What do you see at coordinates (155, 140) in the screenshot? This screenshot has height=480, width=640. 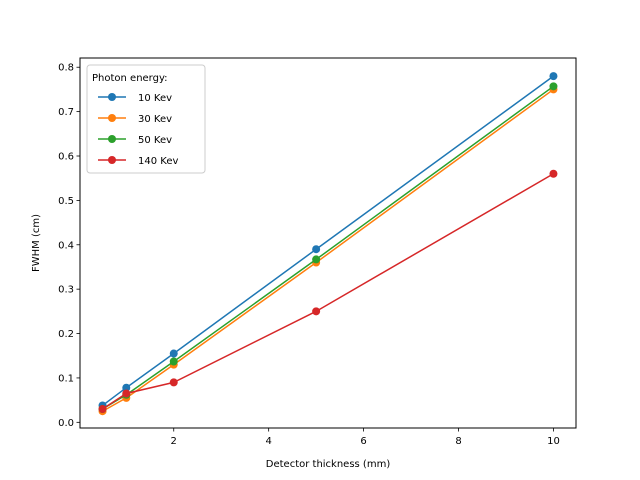 I see `legend-entry-label: 50 Kev` at bounding box center [155, 140].